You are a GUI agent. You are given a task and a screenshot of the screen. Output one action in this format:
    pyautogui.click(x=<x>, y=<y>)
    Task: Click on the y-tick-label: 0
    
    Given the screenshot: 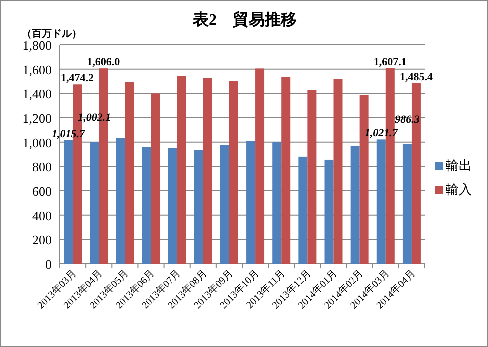 What is the action you would take?
    pyautogui.click(x=49, y=264)
    